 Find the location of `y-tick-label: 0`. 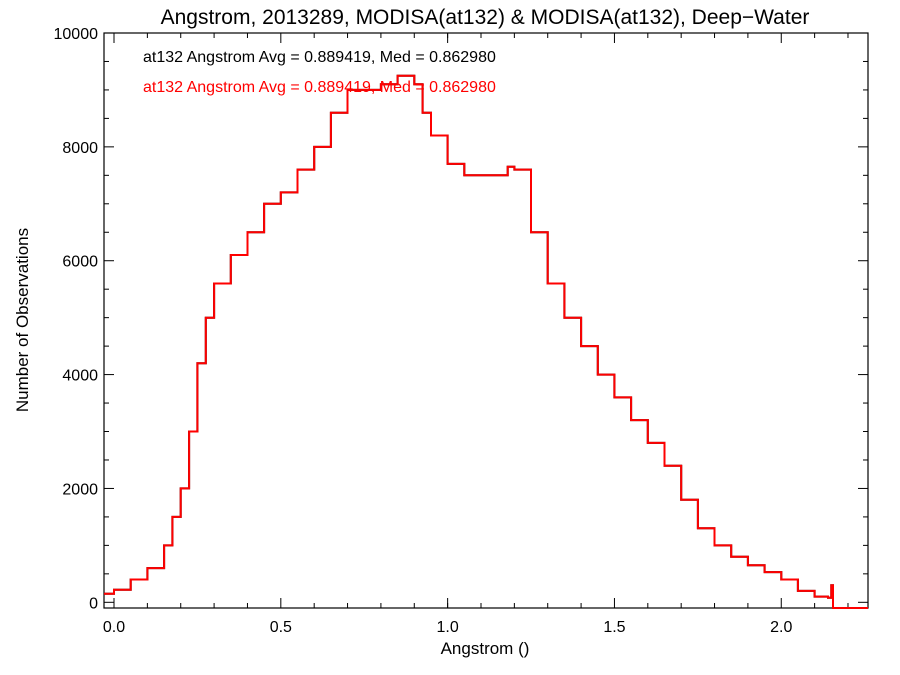

y-tick-label: 0 is located at coordinates (93, 603).